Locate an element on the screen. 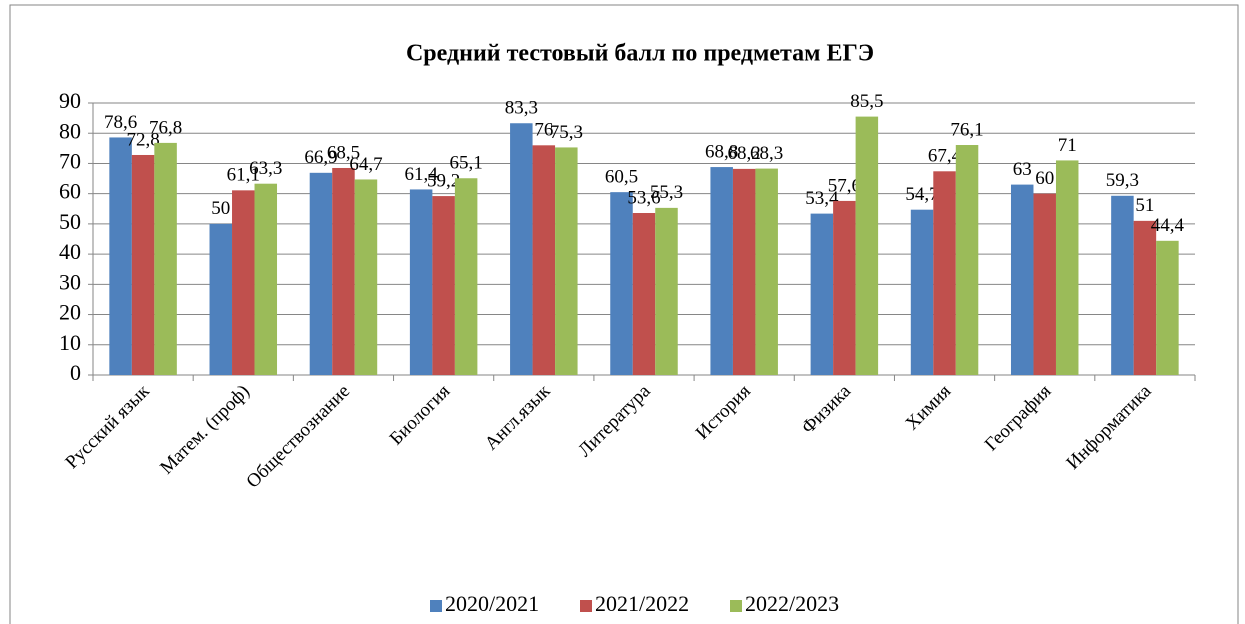 This screenshot has width=1245, height=624. data-label: 76,1 is located at coordinates (966, 129).